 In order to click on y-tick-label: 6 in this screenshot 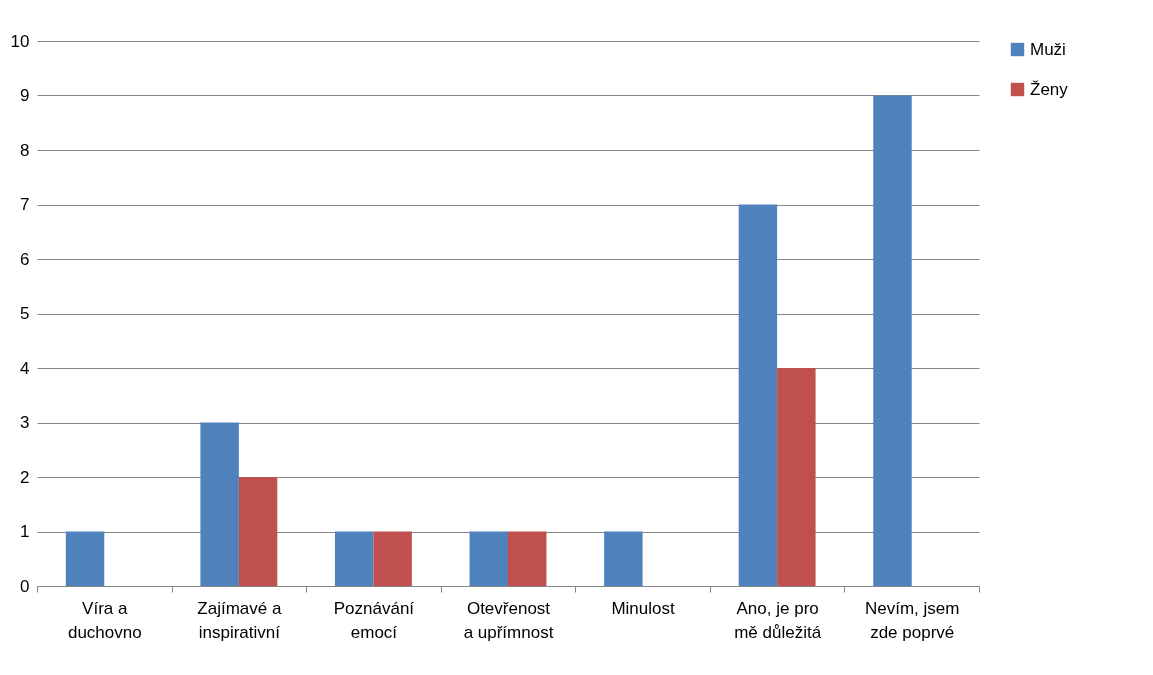, I will do `click(25, 259)`.